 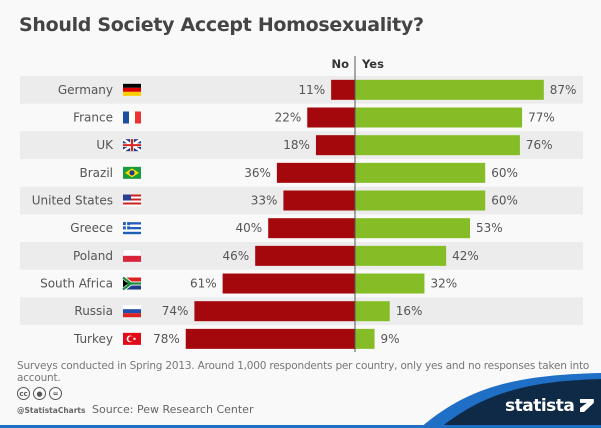 I want to click on germany-flag-icon, so click(x=132, y=89).